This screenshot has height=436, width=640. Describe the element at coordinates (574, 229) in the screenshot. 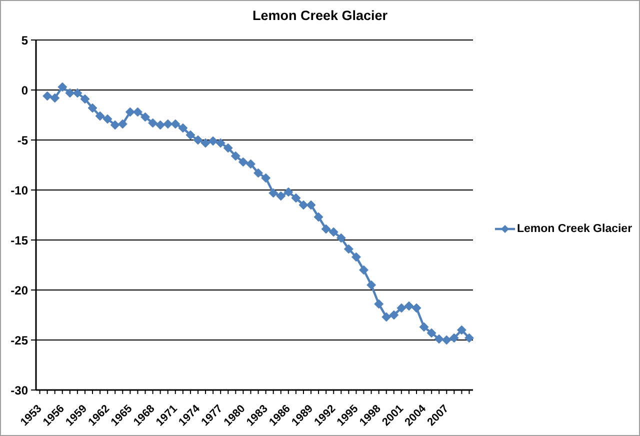

I see `legend-label: Lemon Creek Glacier` at that location.